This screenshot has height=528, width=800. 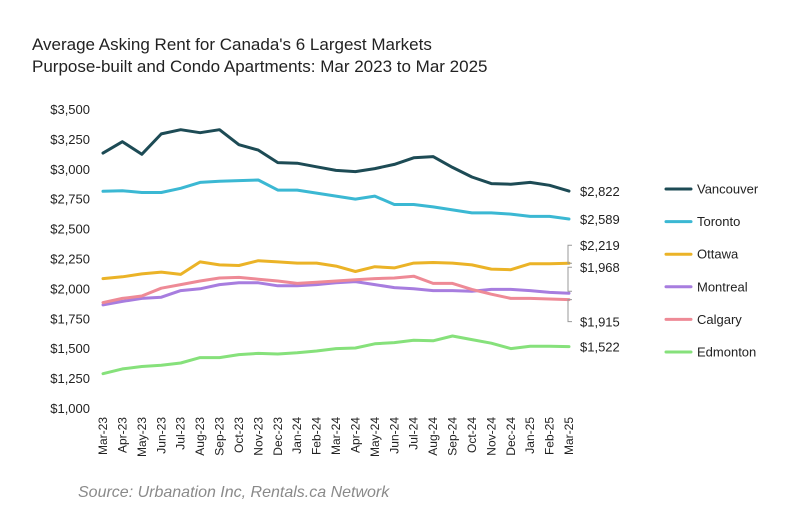 What do you see at coordinates (511, 436) in the screenshot?
I see `x-tick-label: Dec-24` at bounding box center [511, 436].